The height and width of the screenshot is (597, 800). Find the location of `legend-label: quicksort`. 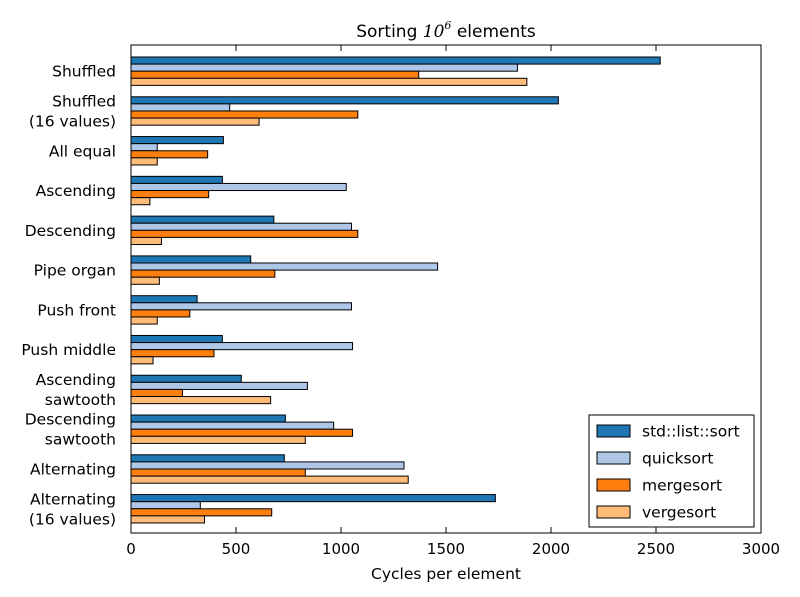

legend-label: quicksort is located at coordinates (677, 459).